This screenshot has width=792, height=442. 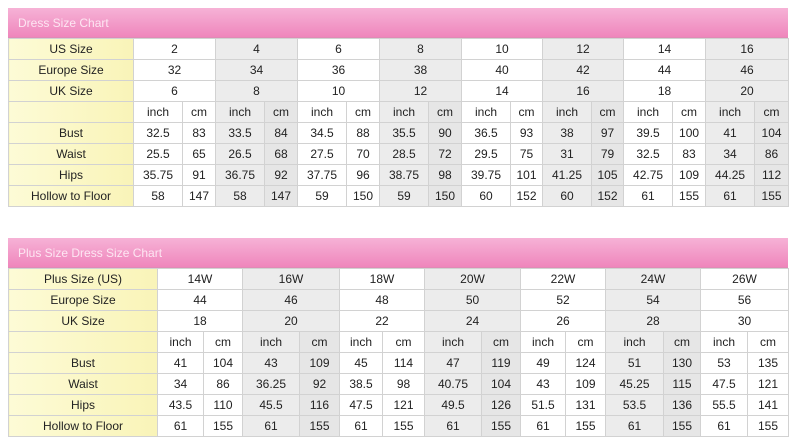 What do you see at coordinates (772, 175) in the screenshot?
I see `measurement-cell: 112` at bounding box center [772, 175].